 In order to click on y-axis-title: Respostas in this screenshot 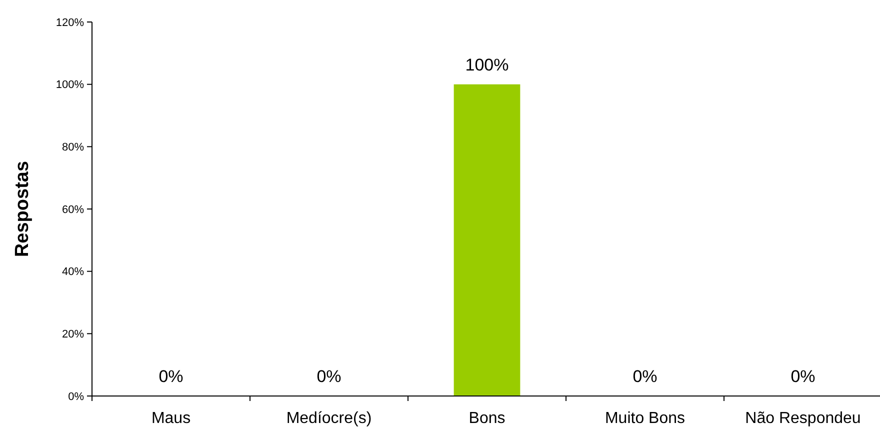, I will do `click(22, 209)`.